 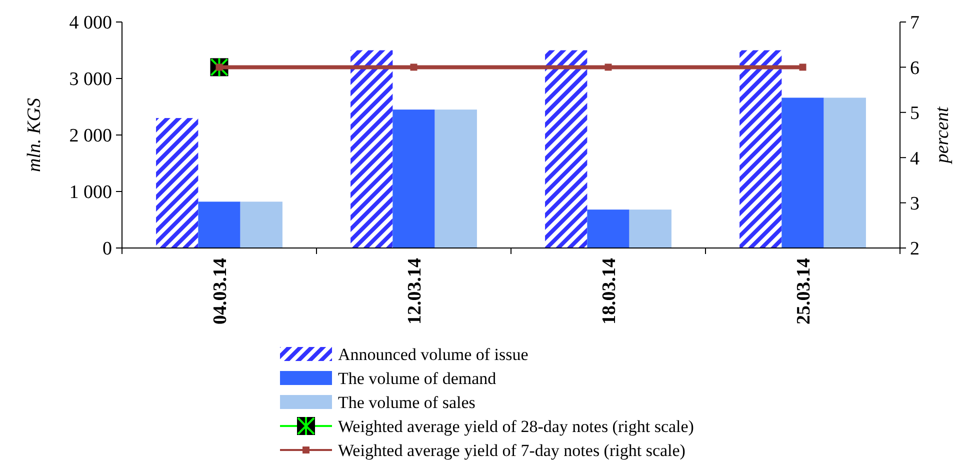 I want to click on y-tick-label: 0, so click(x=107, y=249).